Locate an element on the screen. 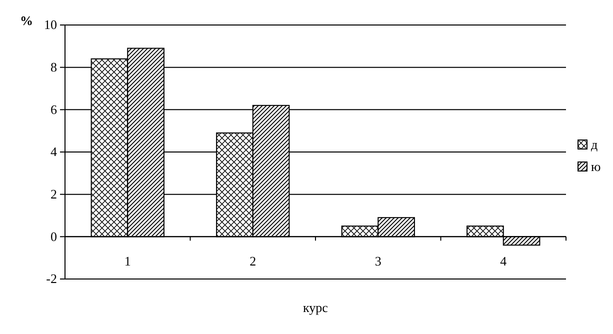 The image size is (613, 334). y-tick-label: 4 is located at coordinates (54, 152).